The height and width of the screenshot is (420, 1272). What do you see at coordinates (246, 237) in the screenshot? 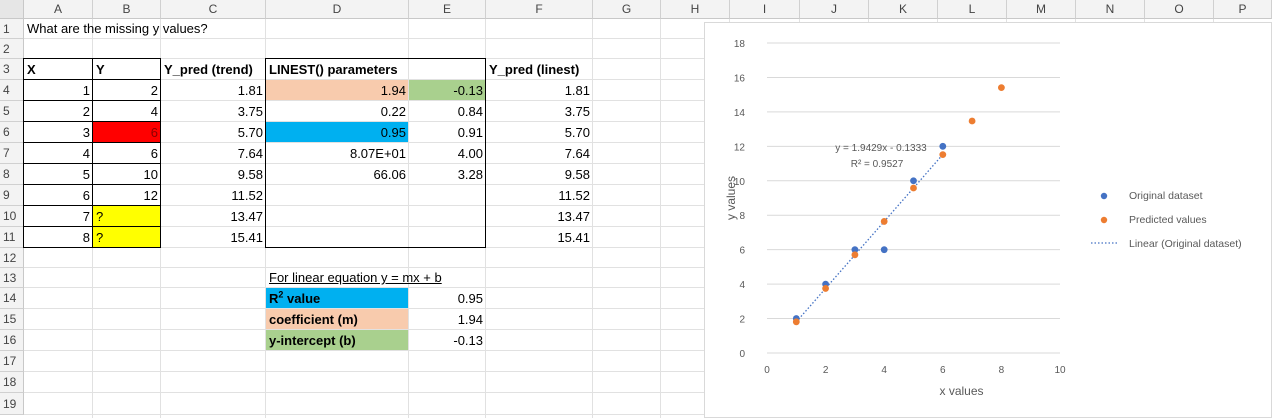
I see `cell-c11: 15.41` at bounding box center [246, 237].